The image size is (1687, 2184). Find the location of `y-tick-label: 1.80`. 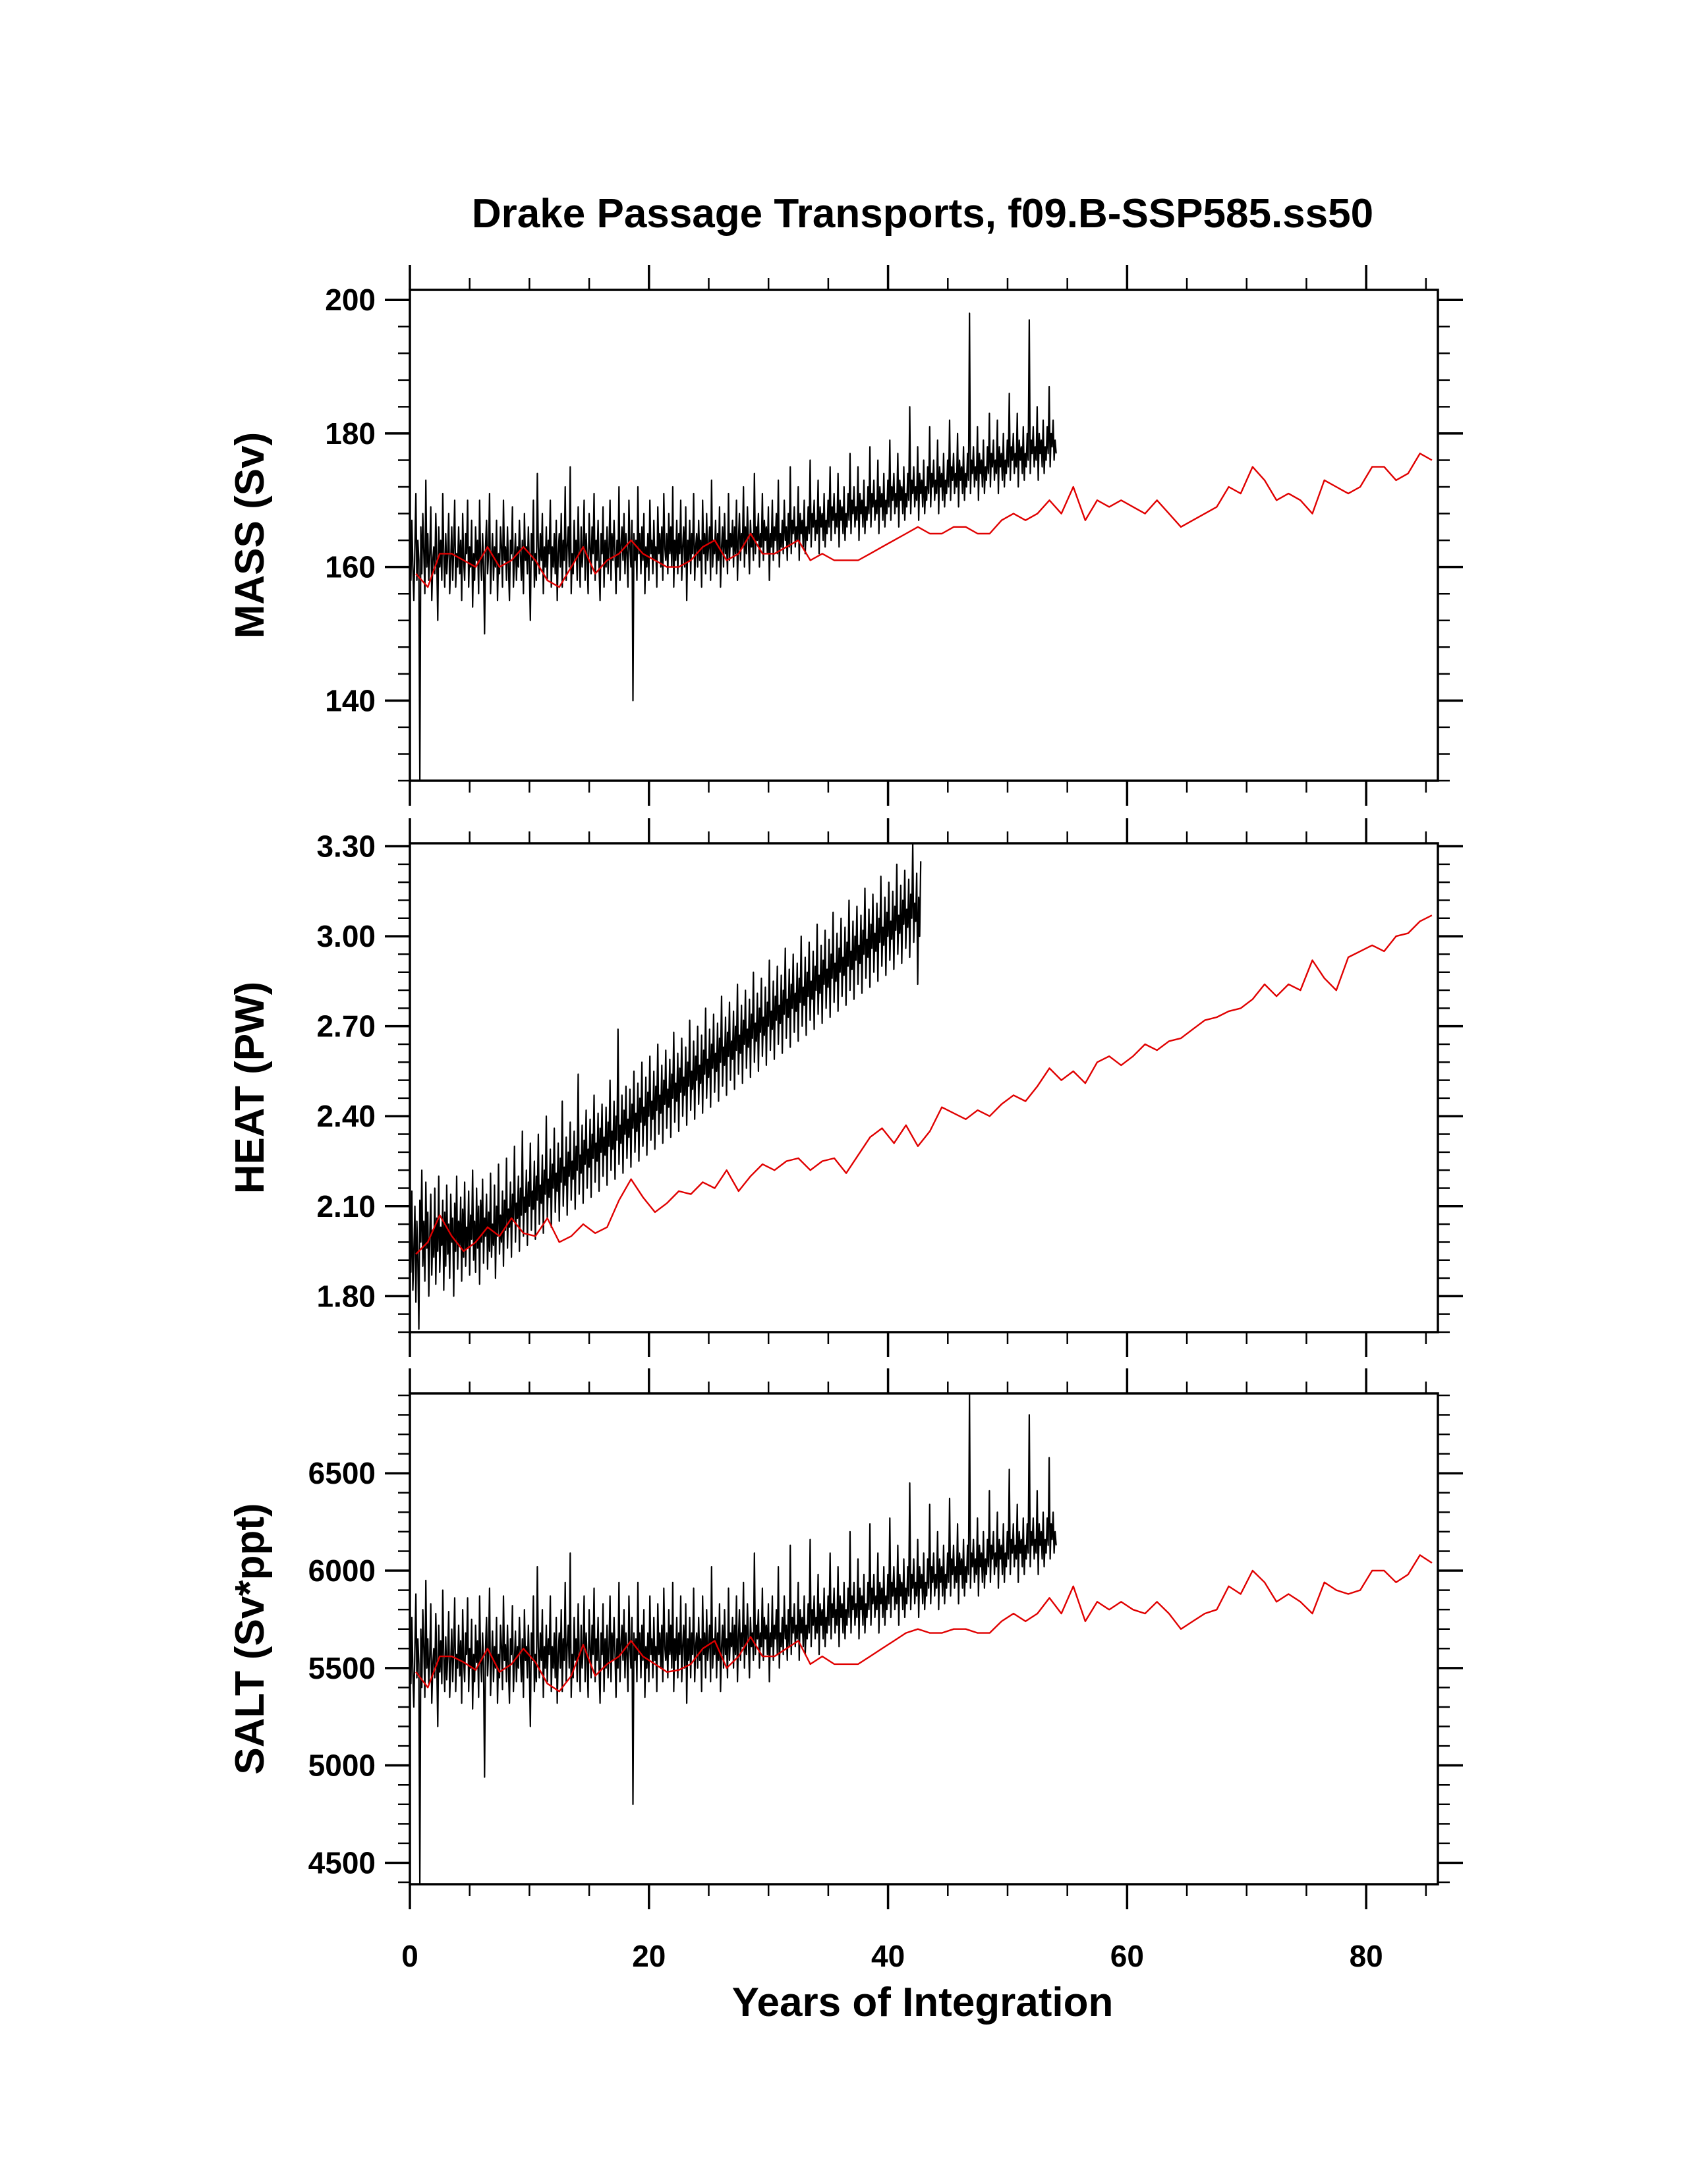

y-tick-label: 1.80 is located at coordinates (346, 1296).